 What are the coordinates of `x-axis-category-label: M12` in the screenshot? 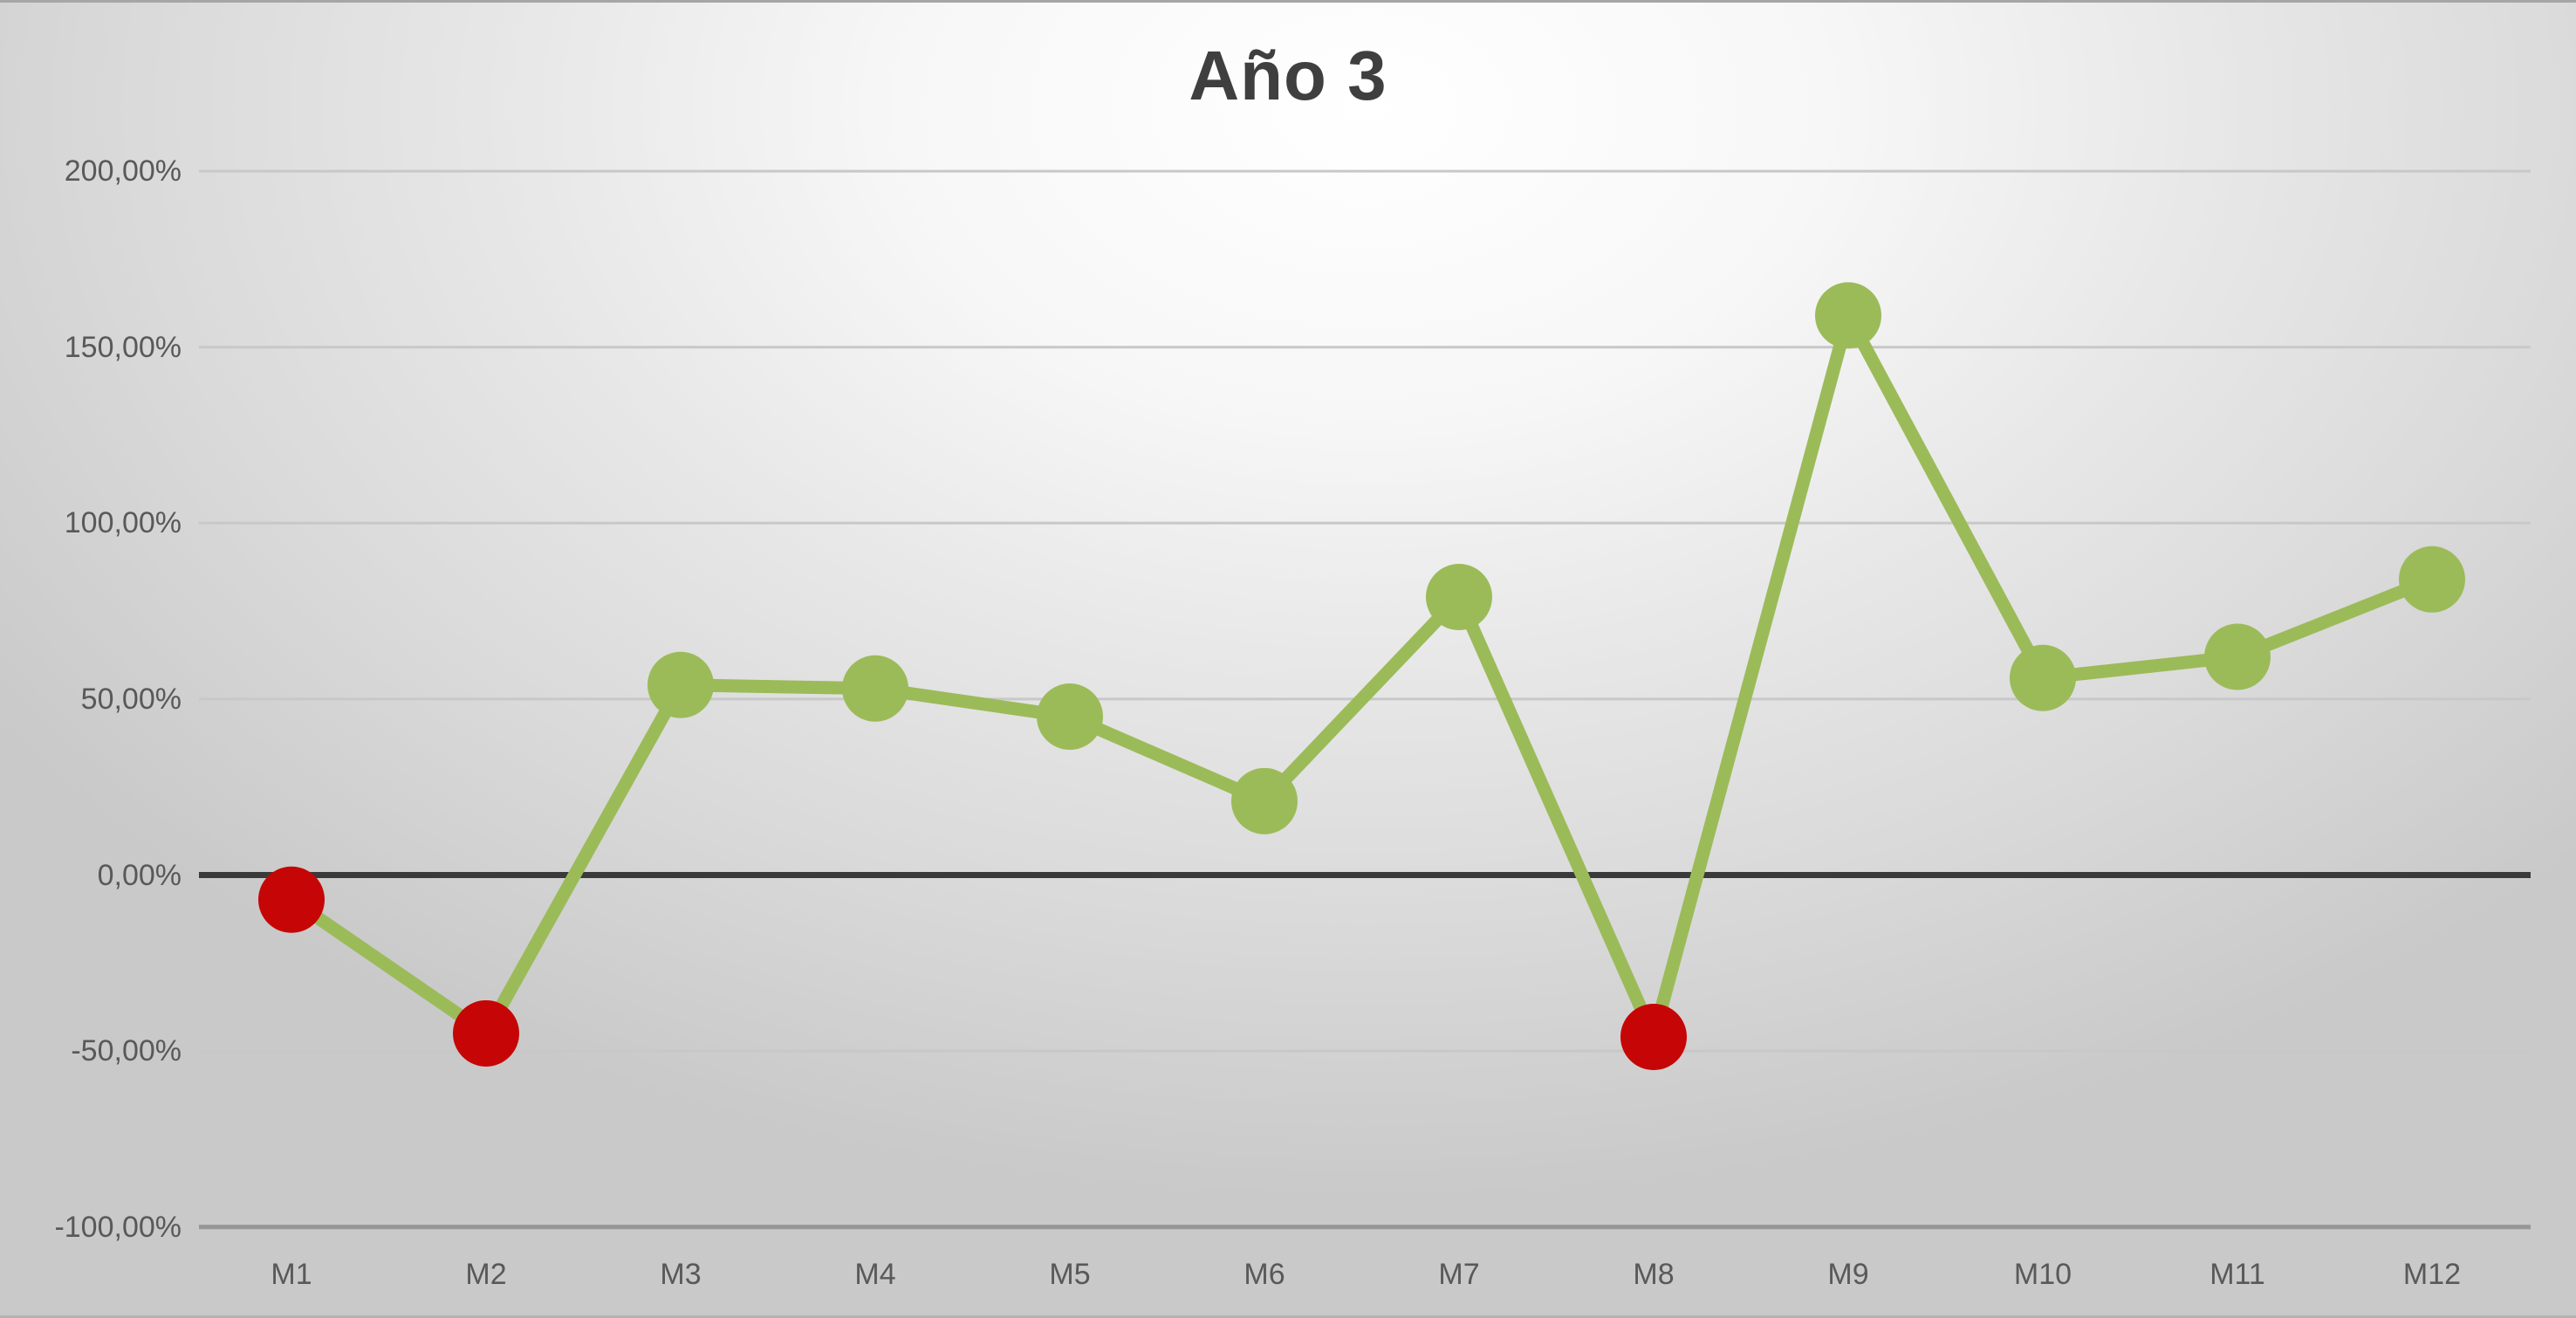 It's located at (2432, 1274).